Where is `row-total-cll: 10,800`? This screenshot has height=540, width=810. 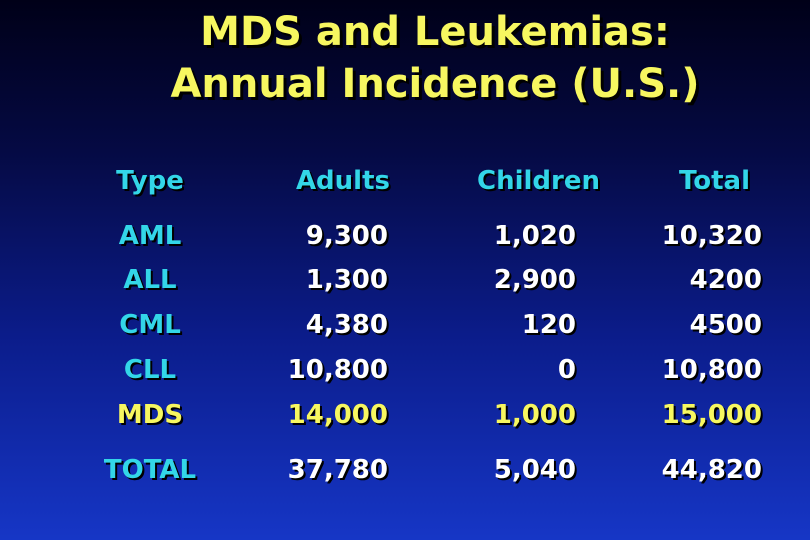
row-total-cll: 10,800 is located at coordinates (711, 370).